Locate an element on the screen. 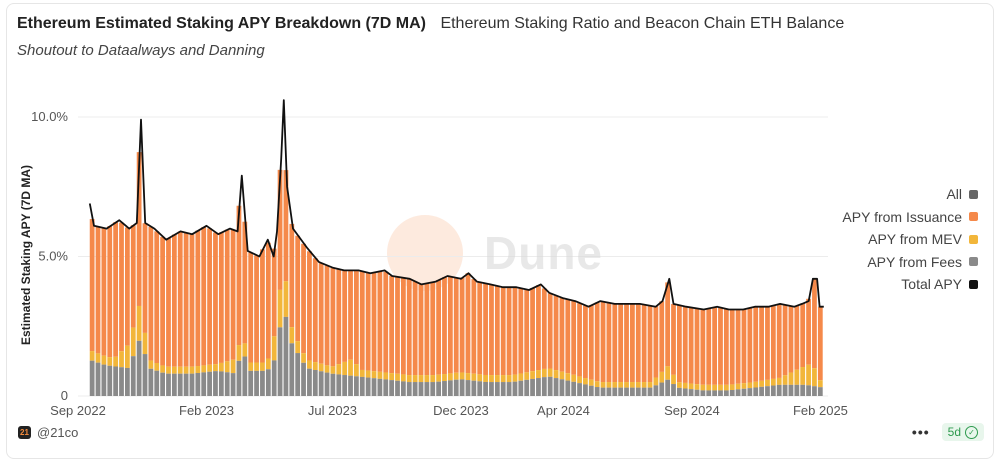  legend-item-fees: APY from Fees is located at coordinates (888, 262).